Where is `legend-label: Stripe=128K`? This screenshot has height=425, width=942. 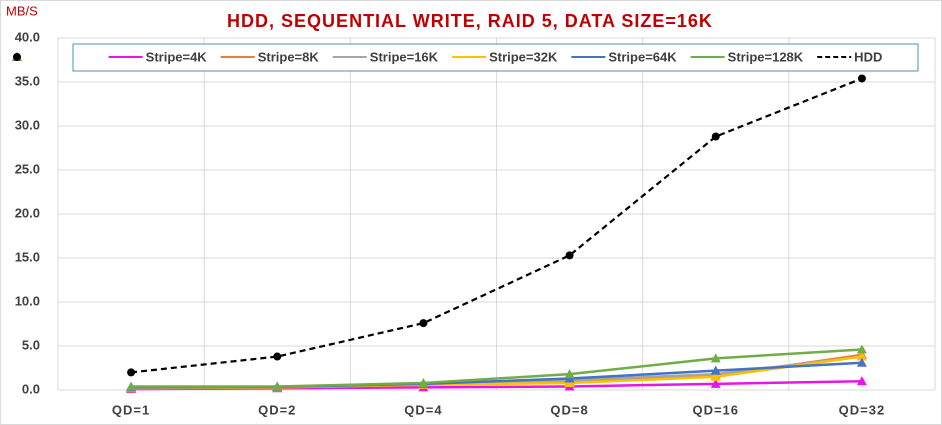
legend-label: Stripe=128K is located at coordinates (766, 56).